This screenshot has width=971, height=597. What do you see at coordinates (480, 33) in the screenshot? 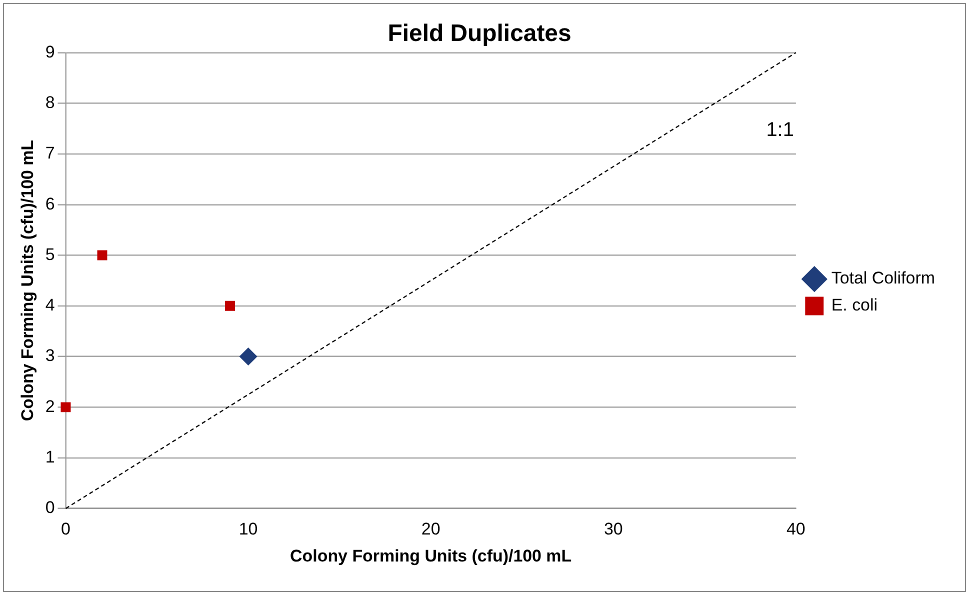
I see `chart-title: Field Duplicates` at bounding box center [480, 33].